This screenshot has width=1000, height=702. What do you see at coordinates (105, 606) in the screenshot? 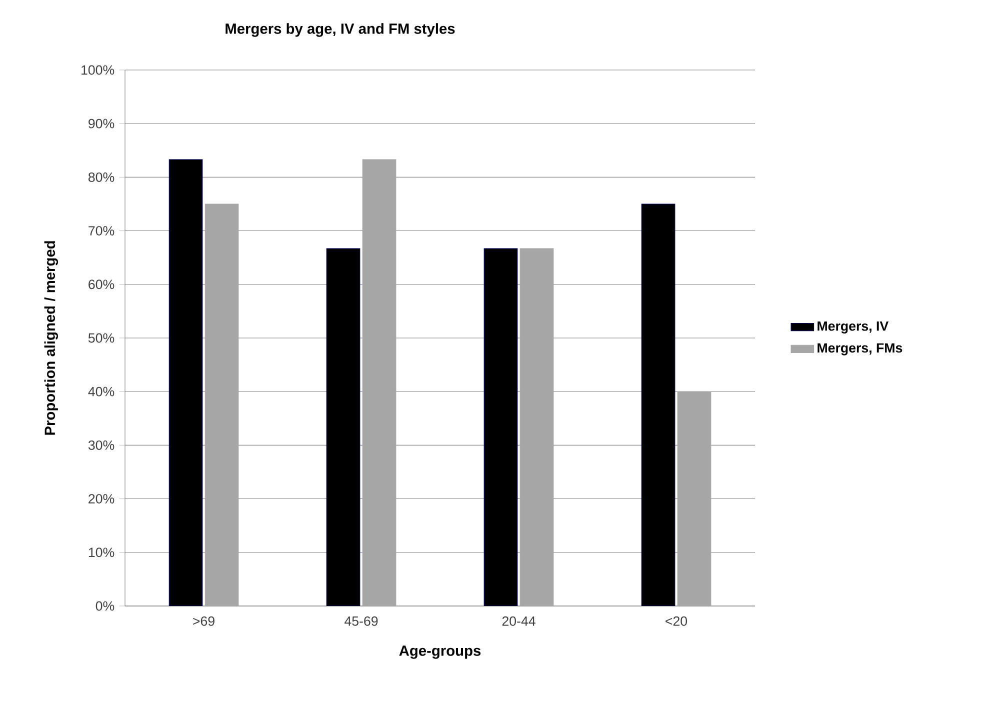
I see `y-tick-label: 0%` at bounding box center [105, 606].